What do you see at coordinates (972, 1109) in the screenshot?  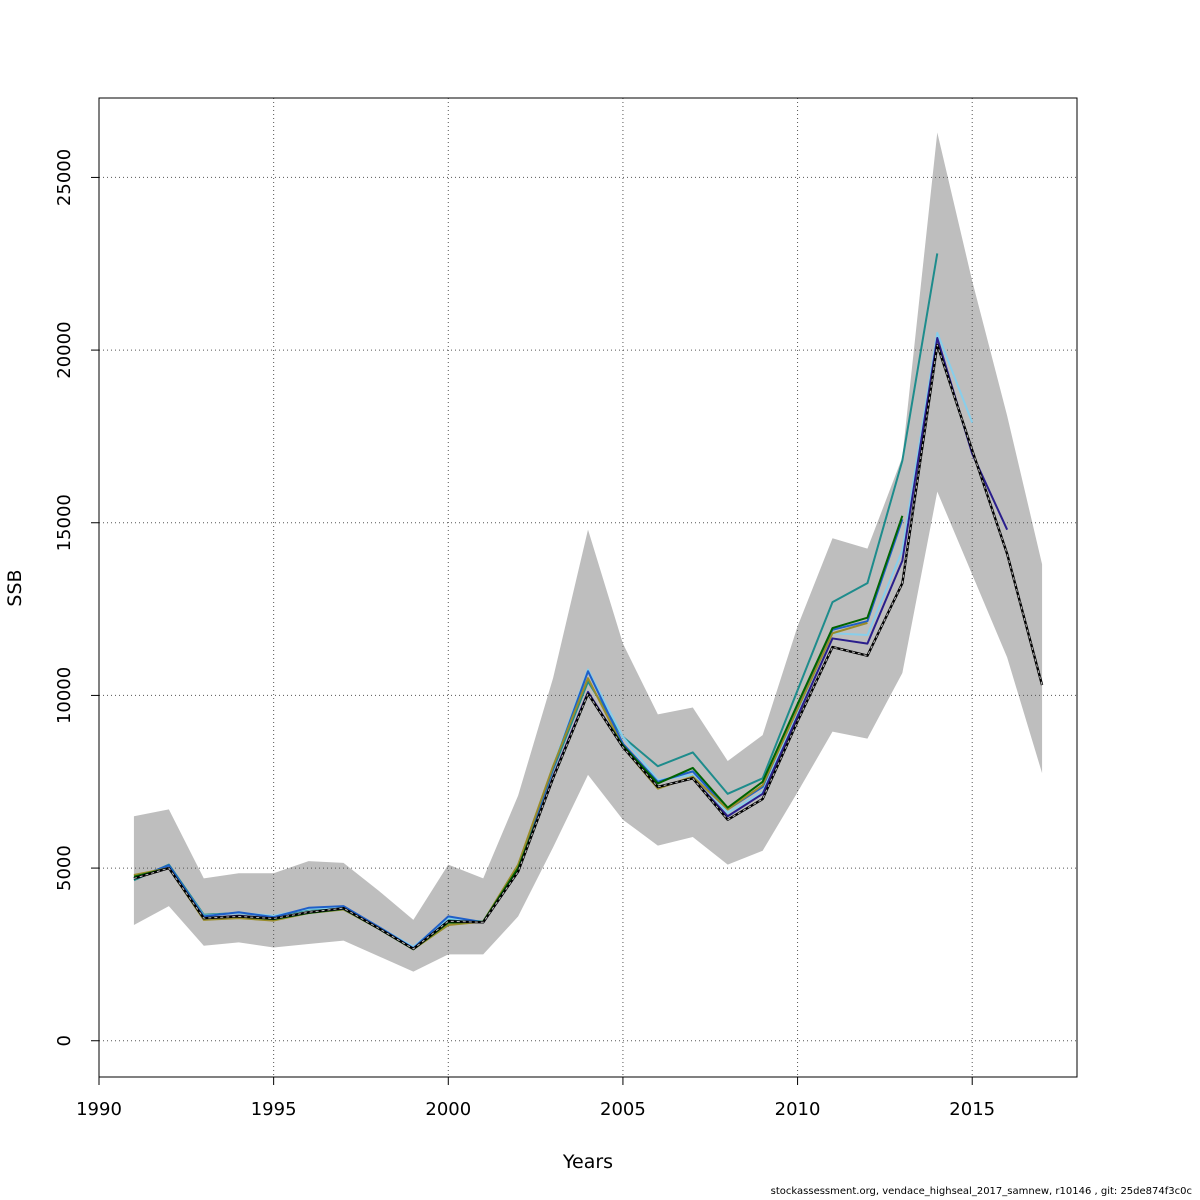 I see `x-tick-label: 2015` at bounding box center [972, 1109].